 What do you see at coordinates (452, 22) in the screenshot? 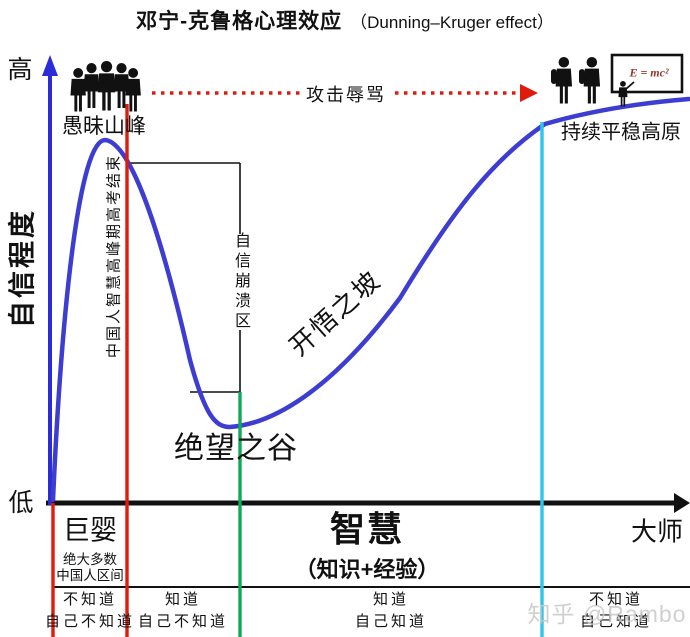
I see `title-en: （Dunning–Kruger effect）` at bounding box center [452, 22].